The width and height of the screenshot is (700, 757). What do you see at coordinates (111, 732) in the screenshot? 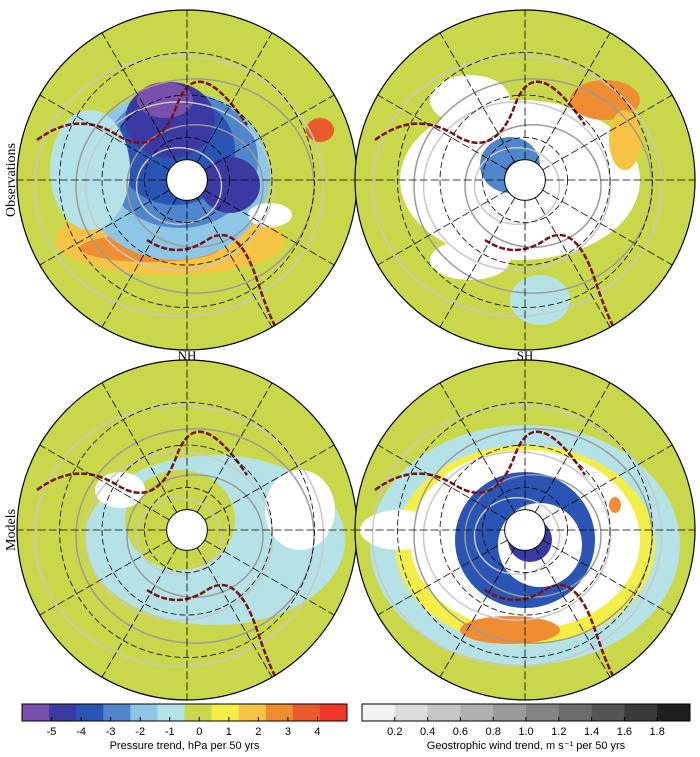
I see `tick-label: -3` at bounding box center [111, 732].